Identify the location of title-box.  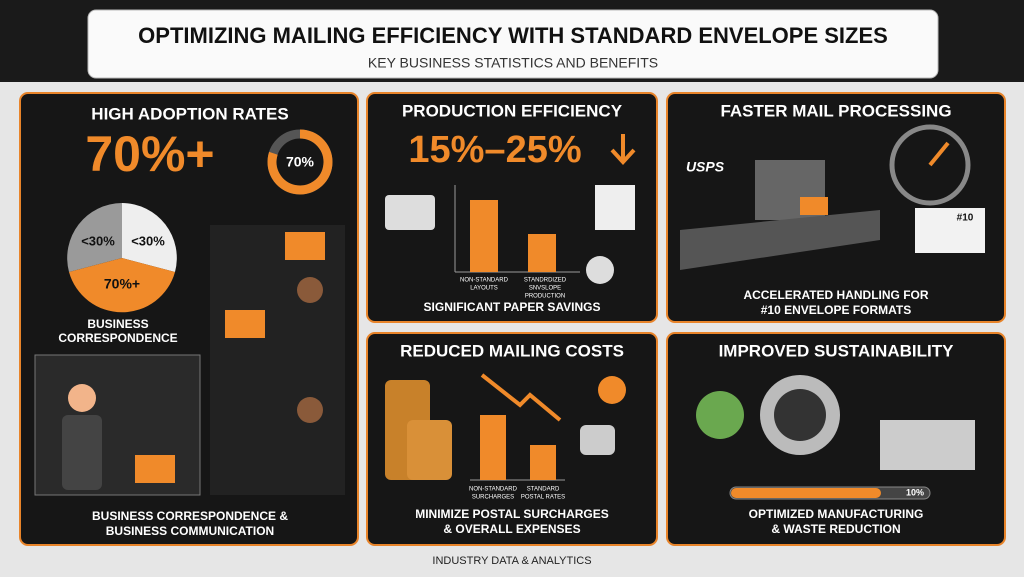
(513, 44).